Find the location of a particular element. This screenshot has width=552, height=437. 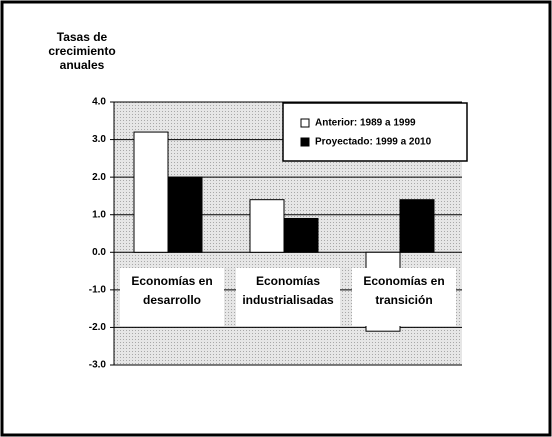

y-tick-label: 2.0 is located at coordinates (99, 177).